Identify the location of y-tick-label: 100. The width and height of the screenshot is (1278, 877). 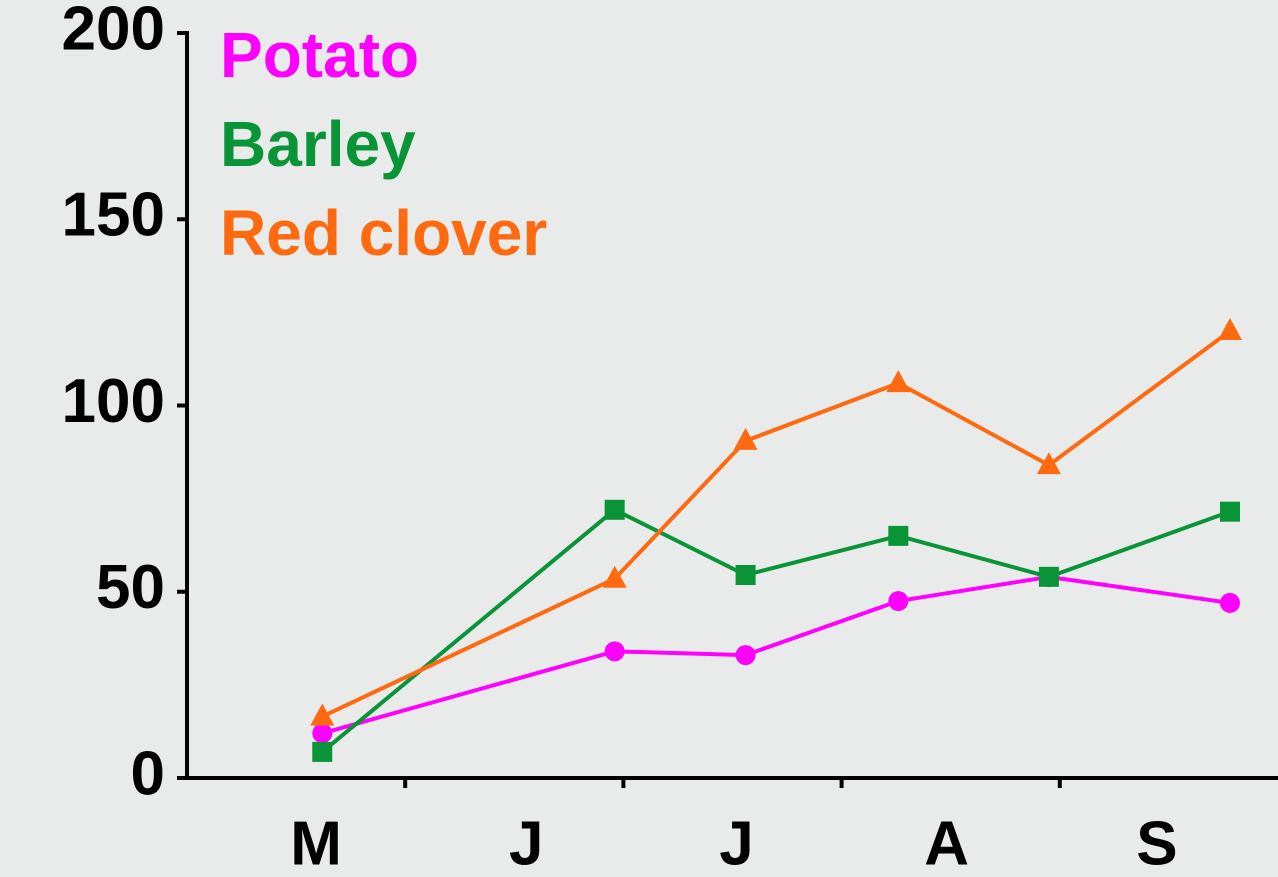
(113, 401).